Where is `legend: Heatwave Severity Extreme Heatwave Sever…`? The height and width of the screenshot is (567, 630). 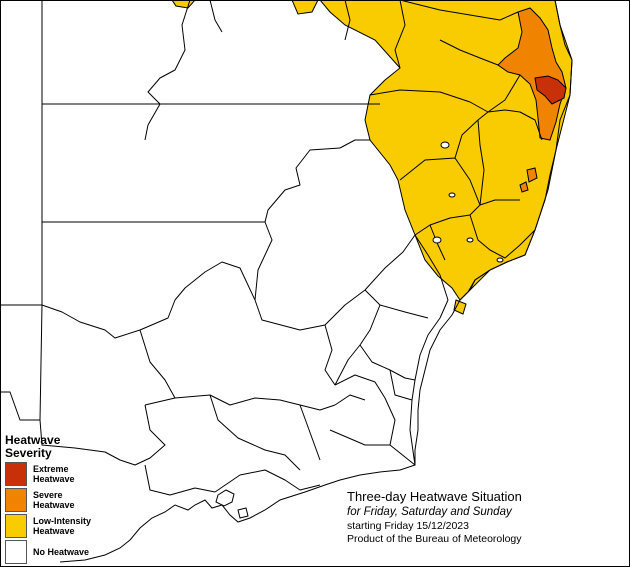
legend: Heatwave Severity Extreme Heatwave Sever… is located at coordinates (61, 499).